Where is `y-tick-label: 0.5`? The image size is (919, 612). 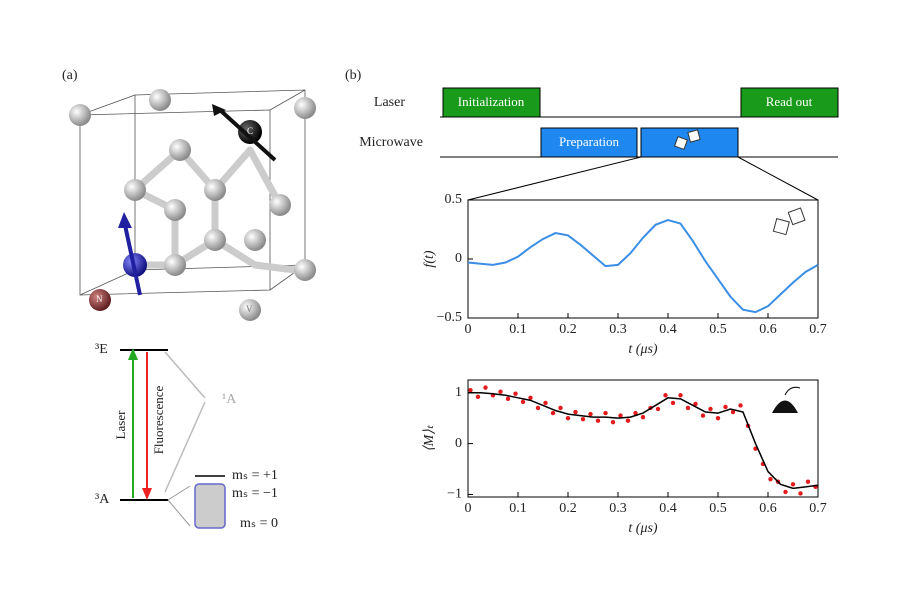
y-tick-label: 0.5 is located at coordinates (454, 199).